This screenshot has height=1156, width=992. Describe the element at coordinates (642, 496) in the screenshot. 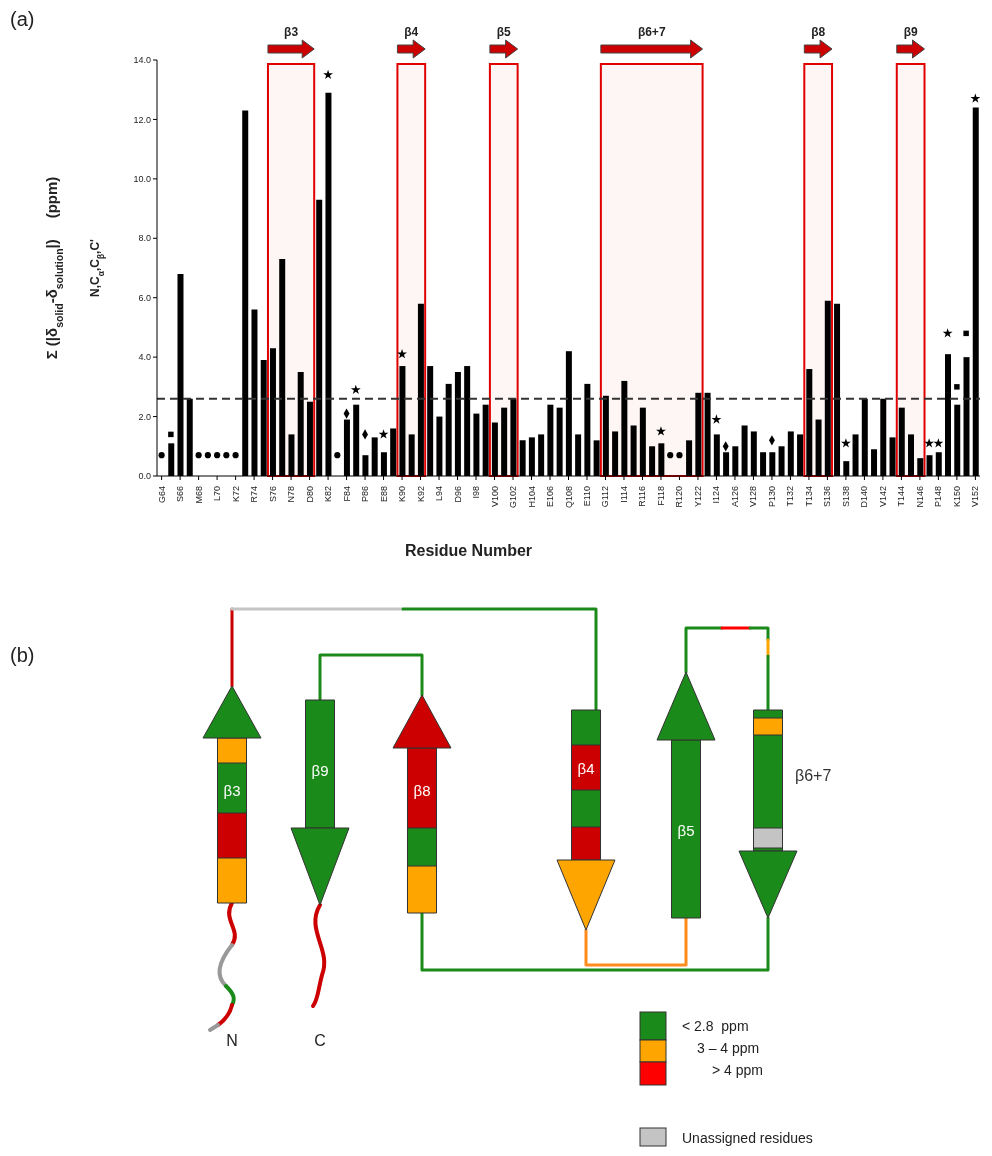

I see `x-tick-label: R116` at that location.